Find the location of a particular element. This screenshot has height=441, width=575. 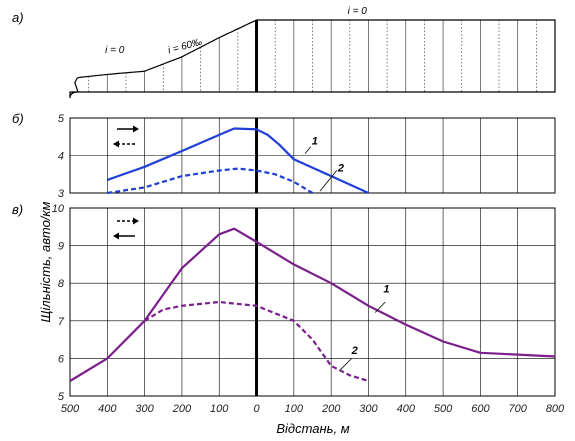

panel-b-label: б) is located at coordinates (18, 118).